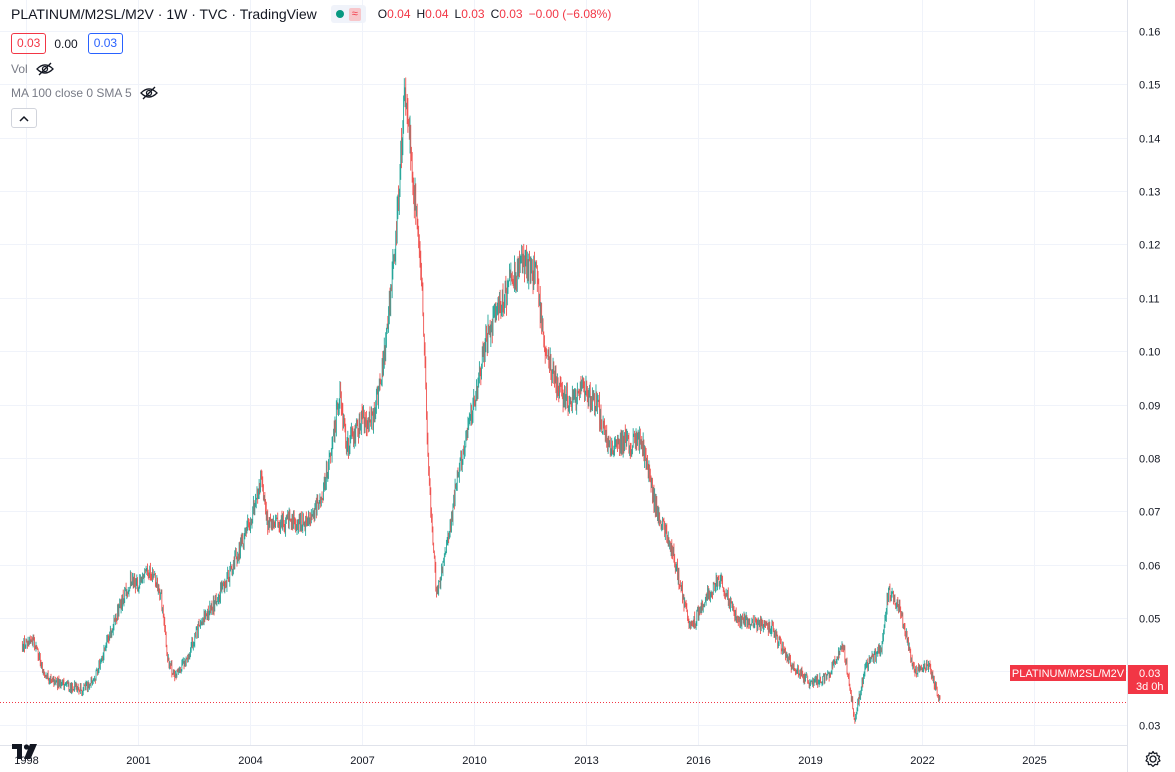 This screenshot has width=1175, height=772. I want to click on indicator-ma: MA 100 close 0 SMA 5, so click(84, 93).